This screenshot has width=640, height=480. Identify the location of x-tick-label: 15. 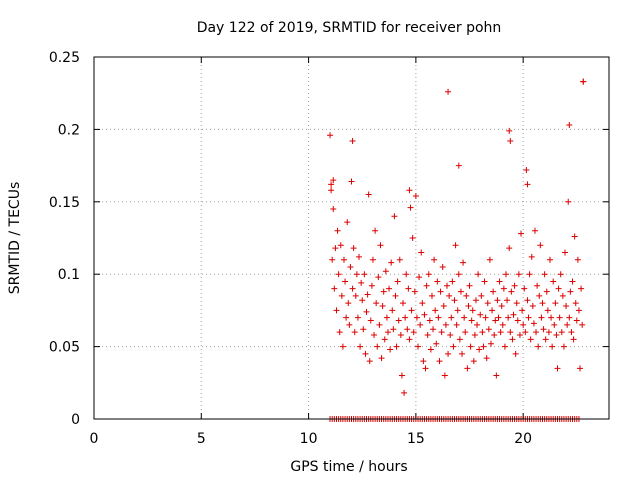
(416, 439).